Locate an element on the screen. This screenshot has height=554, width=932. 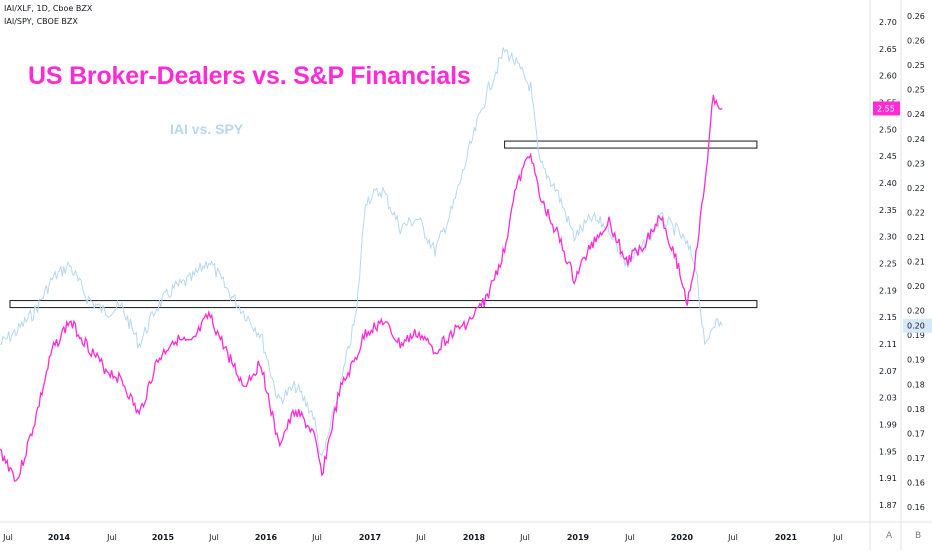
price-axis-label: 2.45 is located at coordinates (888, 156).